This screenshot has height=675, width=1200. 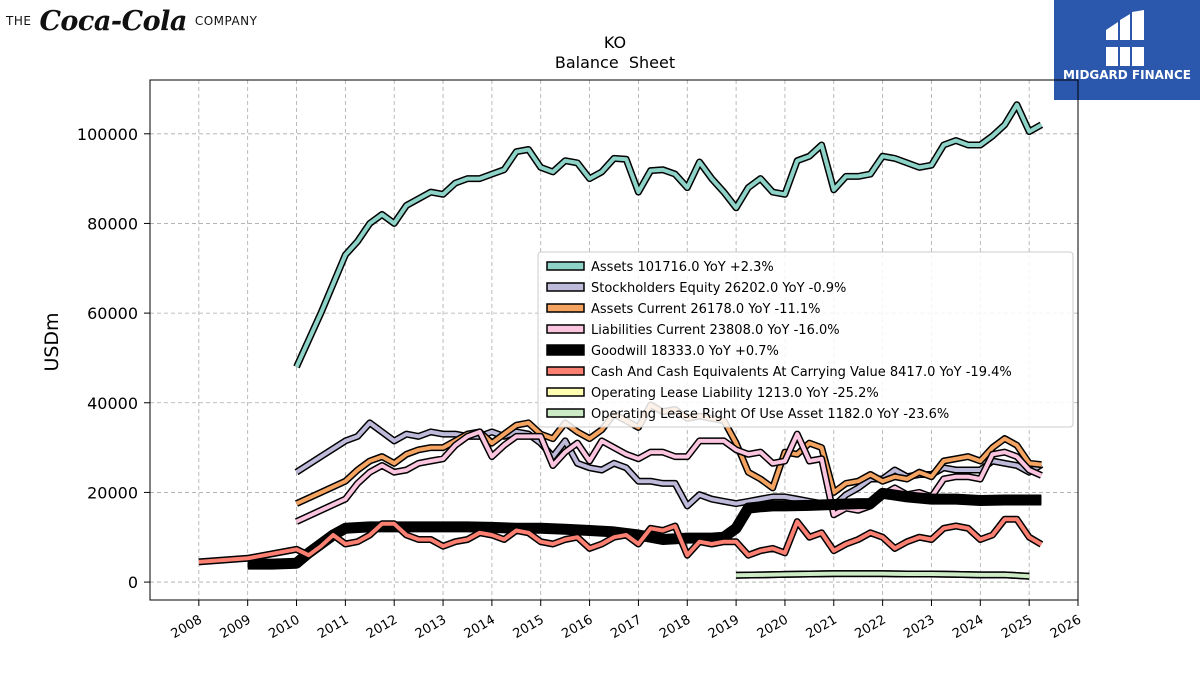 I want to click on x-tick-label: 2013, so click(x=431, y=627).